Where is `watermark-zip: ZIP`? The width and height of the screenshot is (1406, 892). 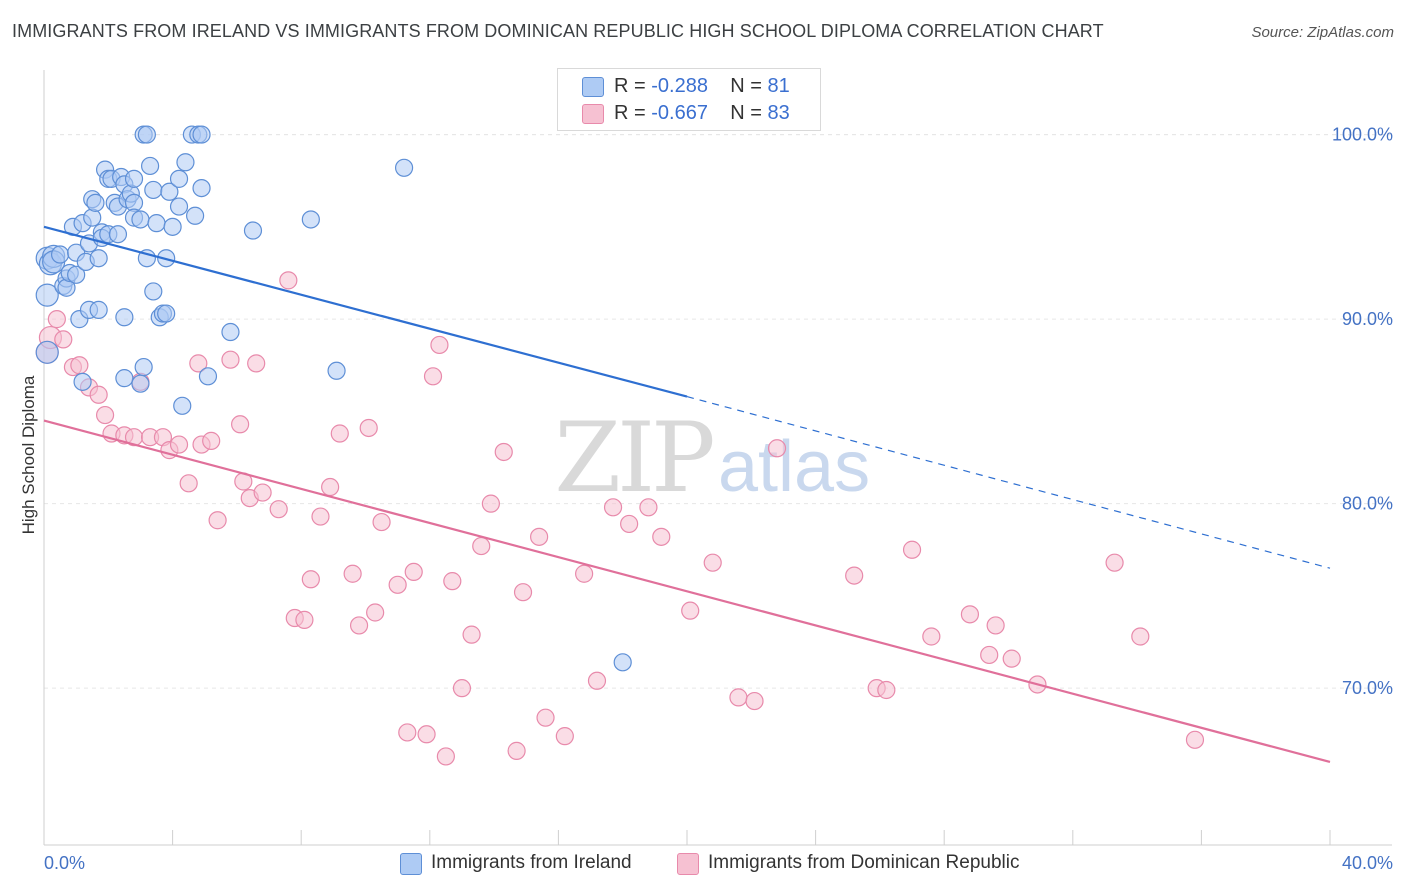 watermark-zip: ZIP is located at coordinates (633, 458).